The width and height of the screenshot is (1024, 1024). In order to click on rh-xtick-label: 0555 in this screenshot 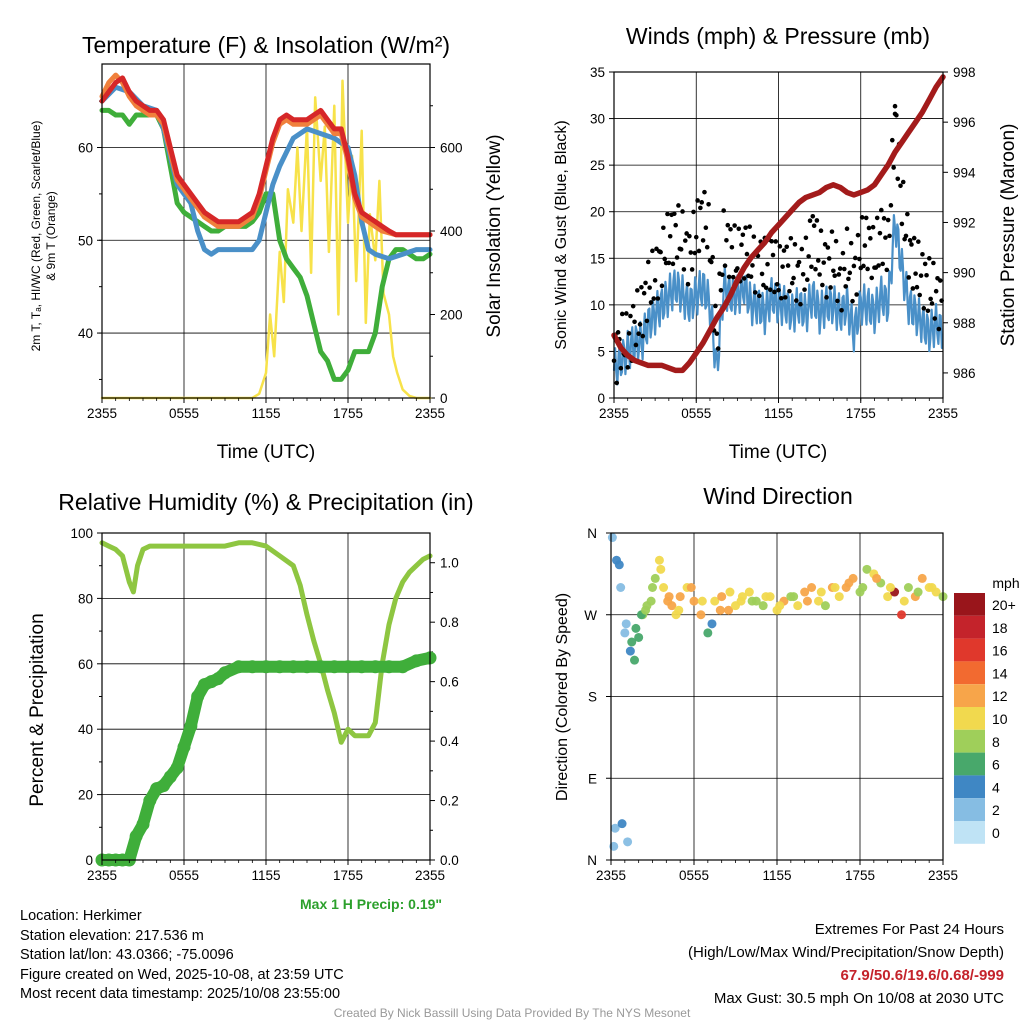, I will do `click(184, 875)`.